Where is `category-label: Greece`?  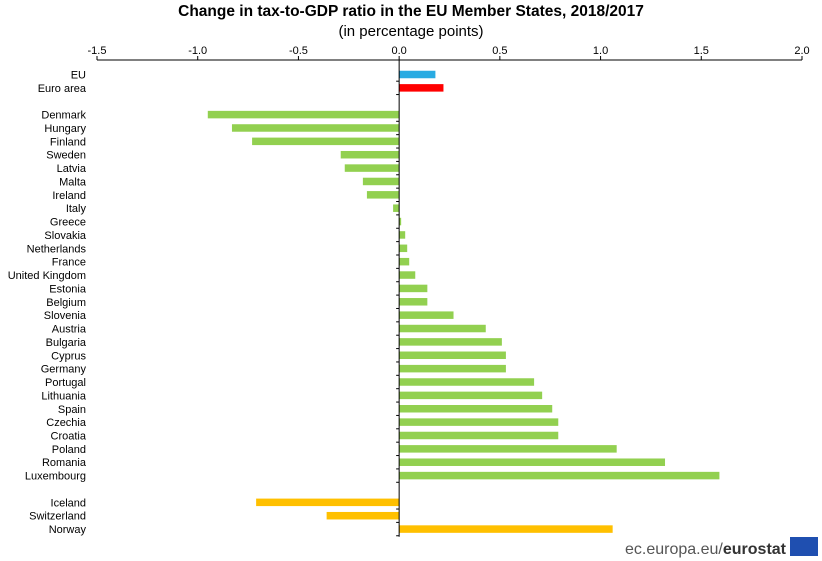 category-label: Greece is located at coordinates (68, 223).